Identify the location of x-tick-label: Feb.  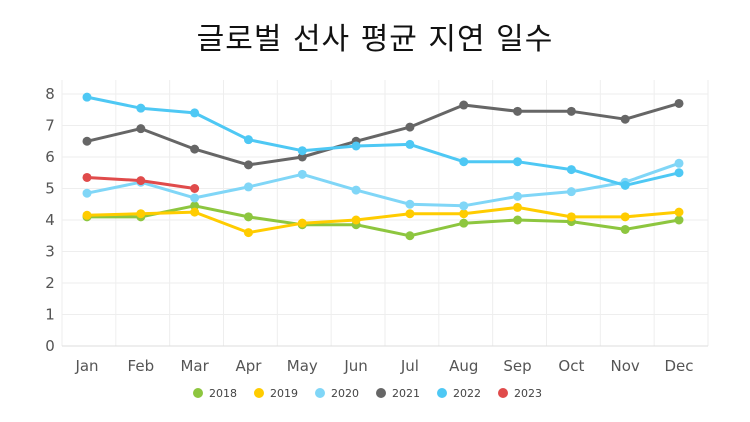
(141, 366).